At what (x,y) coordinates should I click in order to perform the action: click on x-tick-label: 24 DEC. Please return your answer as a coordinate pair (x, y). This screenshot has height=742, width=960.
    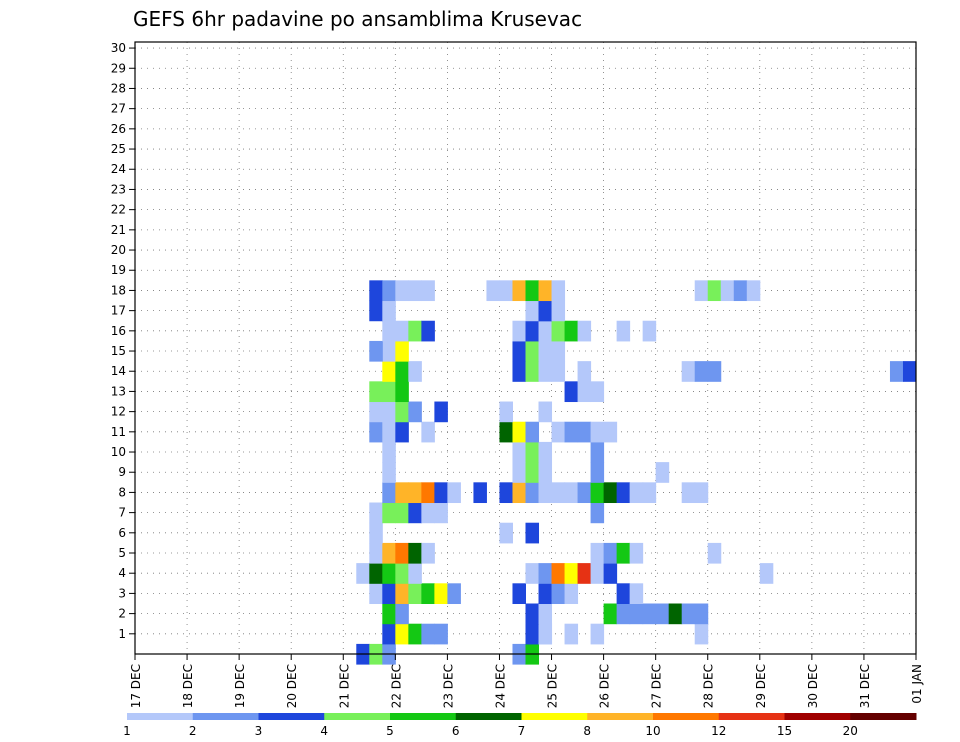
    Looking at the image, I should click on (500, 686).